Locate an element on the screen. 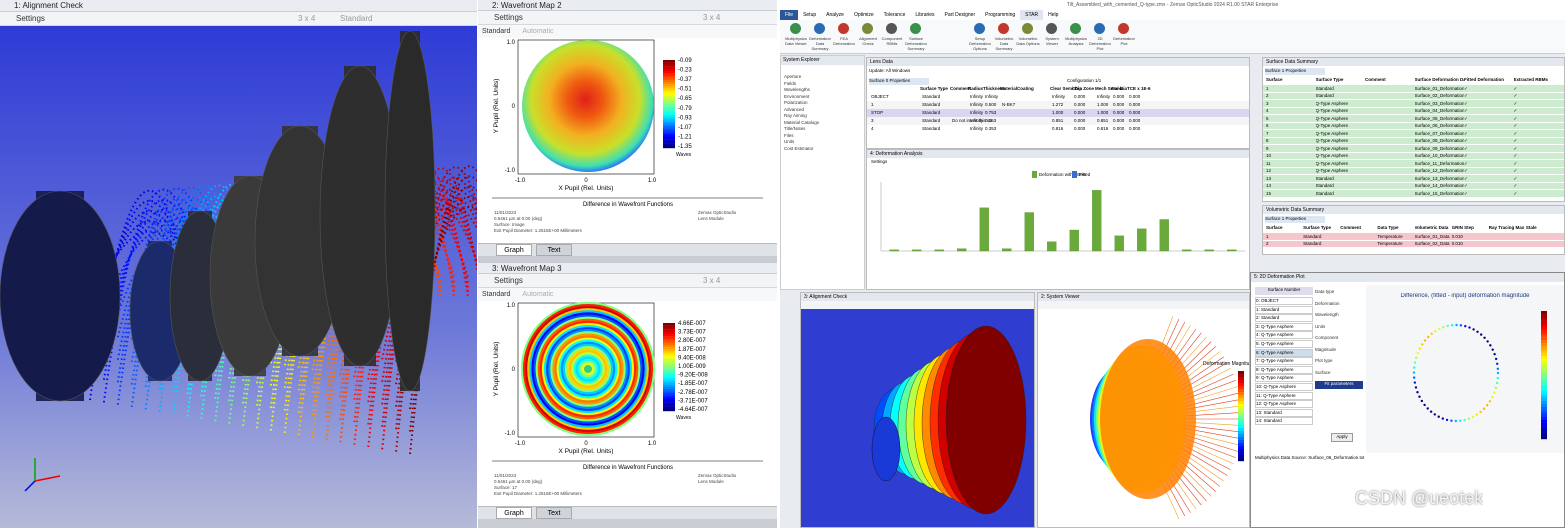  ribbon-tab: Optimize is located at coordinates (863, 15).